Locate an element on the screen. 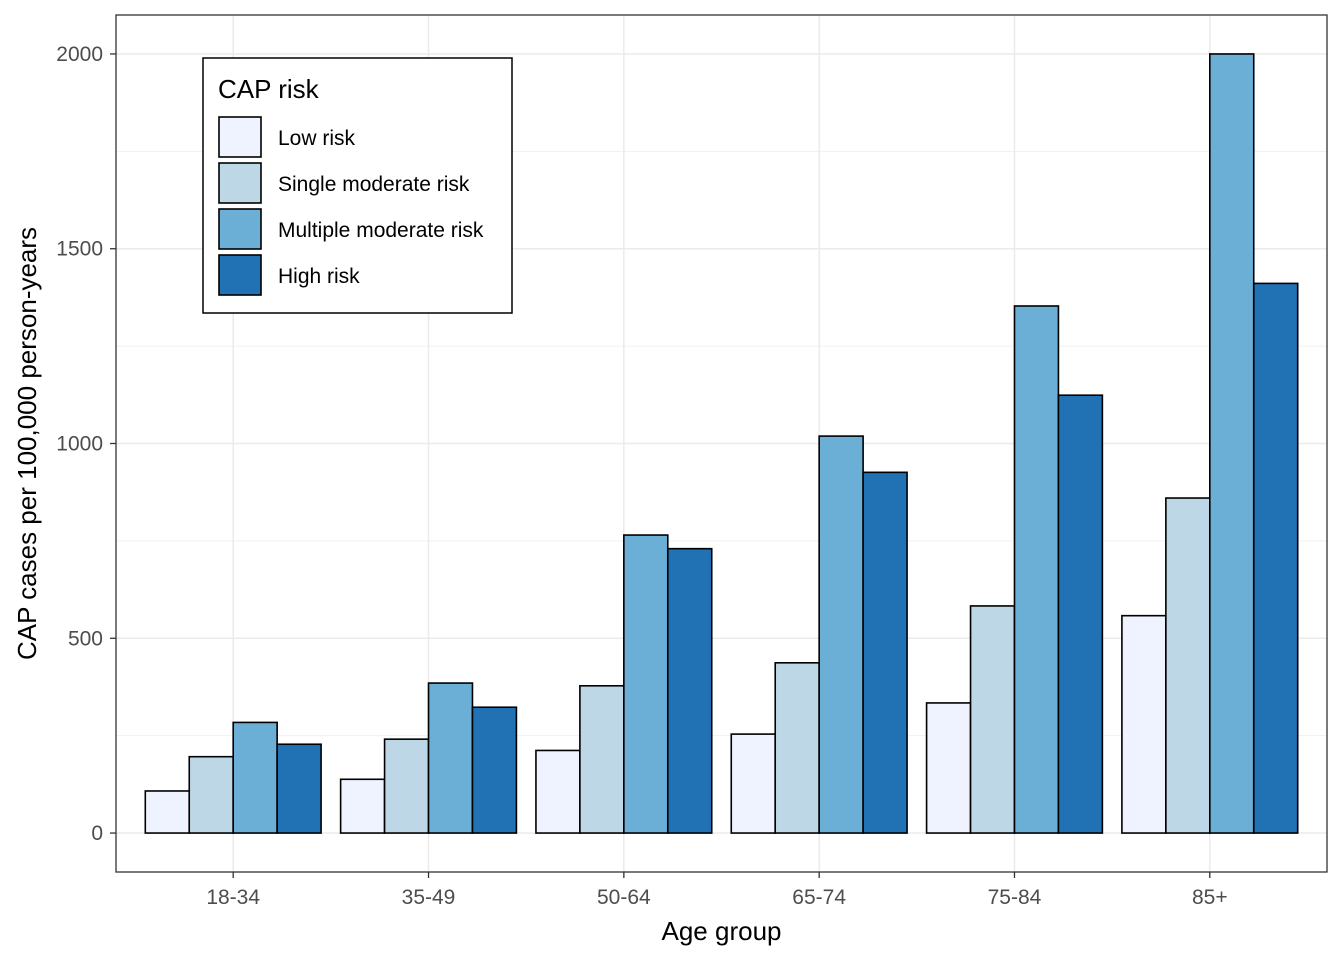 The width and height of the screenshot is (1344, 960). y-tick-label: 1000 is located at coordinates (79, 444).